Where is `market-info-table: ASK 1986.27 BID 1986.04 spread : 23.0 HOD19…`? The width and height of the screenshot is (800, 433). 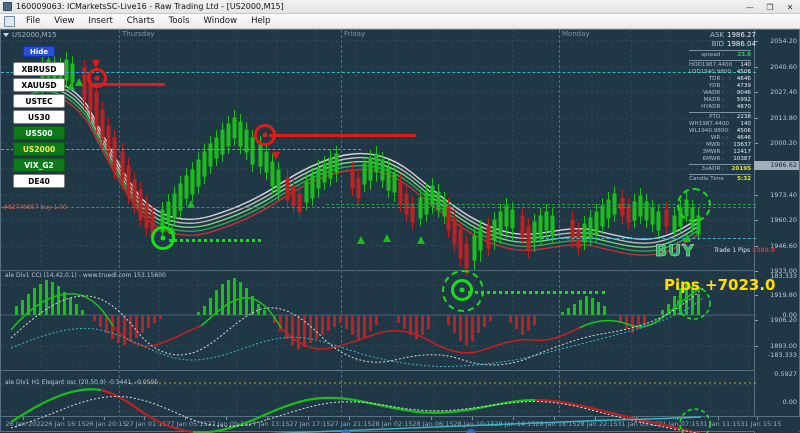
market-info-table: ASK 1986.27 BID 1986.04 spread : 23.0 HOD19… is located at coordinates (721, 107).